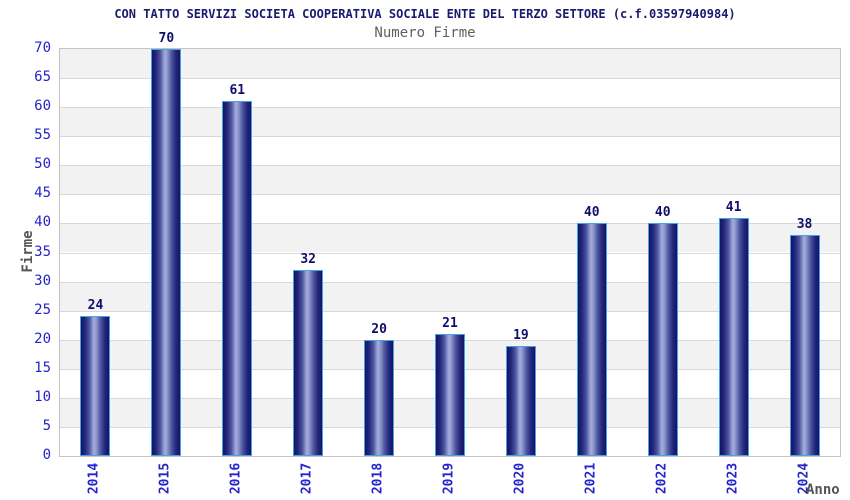 The width and height of the screenshot is (850, 500). What do you see at coordinates (449, 478) in the screenshot?
I see `x-tick-label: 2019` at bounding box center [449, 478].